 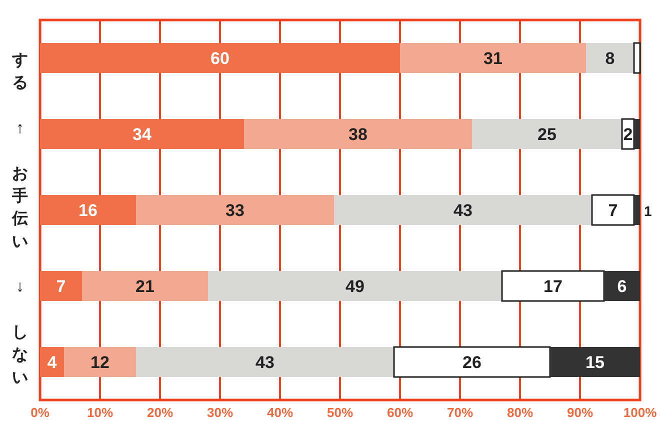 I want to click on x-tick-label: 30%, so click(x=220, y=412).